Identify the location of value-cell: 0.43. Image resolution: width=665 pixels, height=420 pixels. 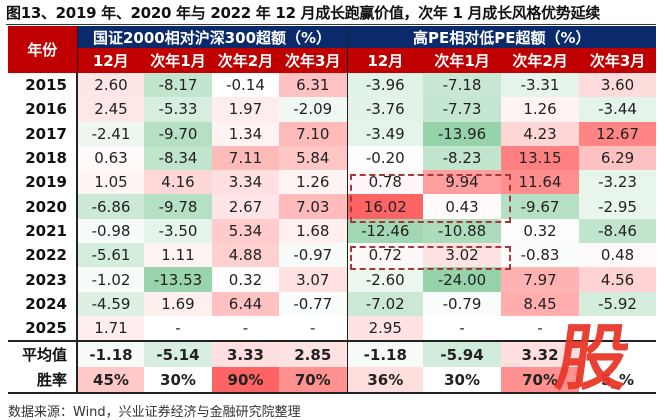
(462, 206).